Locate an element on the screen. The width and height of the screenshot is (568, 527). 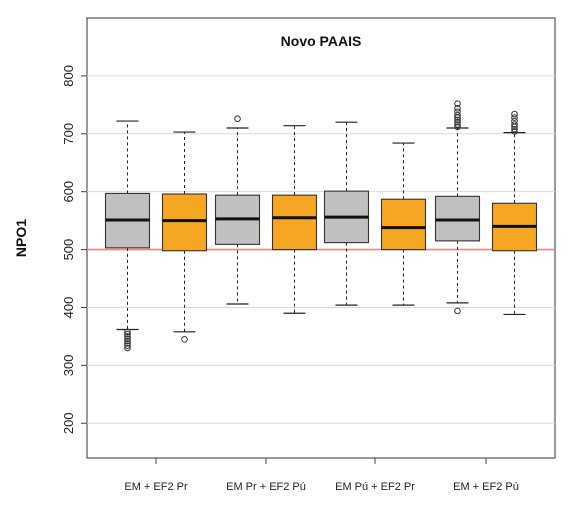
y-tick-label-800: 800 is located at coordinates (68, 76).